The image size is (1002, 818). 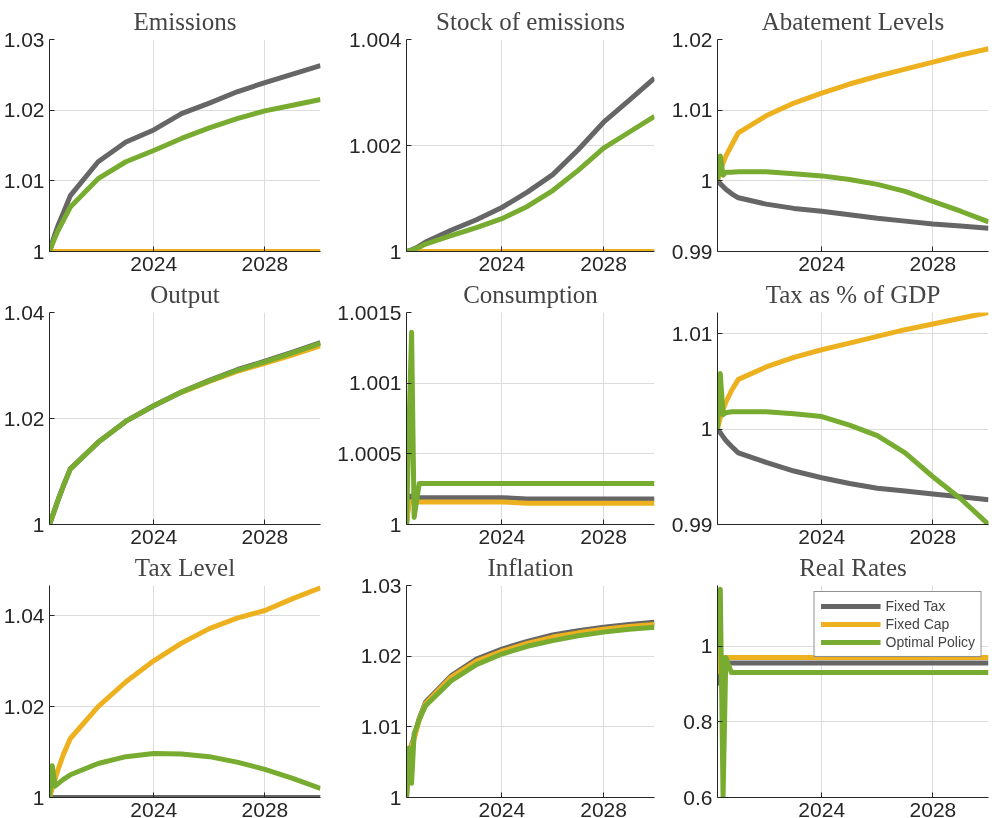 What do you see at coordinates (930, 642) in the screenshot?
I see `legend-label: Optimal Policy` at bounding box center [930, 642].